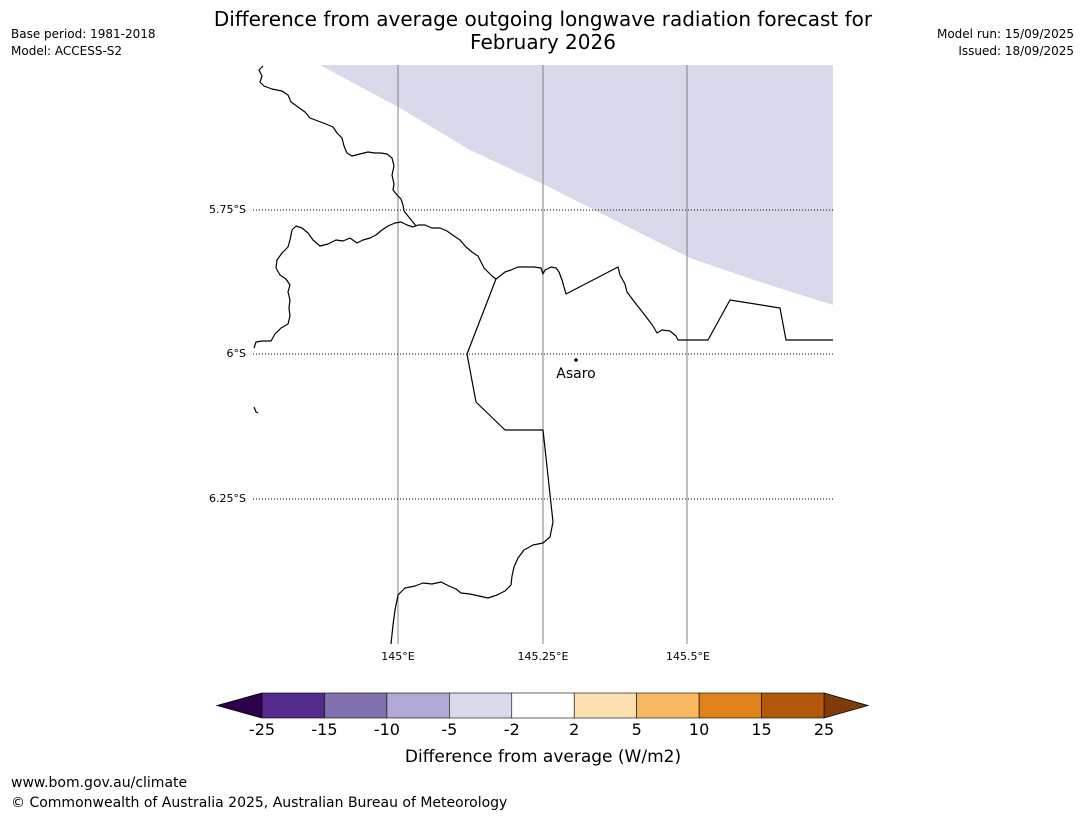 This screenshot has height=816, width=1085. Describe the element at coordinates (1005, 34) in the screenshot. I see `model-run: Model run: 15/09/2025` at that location.